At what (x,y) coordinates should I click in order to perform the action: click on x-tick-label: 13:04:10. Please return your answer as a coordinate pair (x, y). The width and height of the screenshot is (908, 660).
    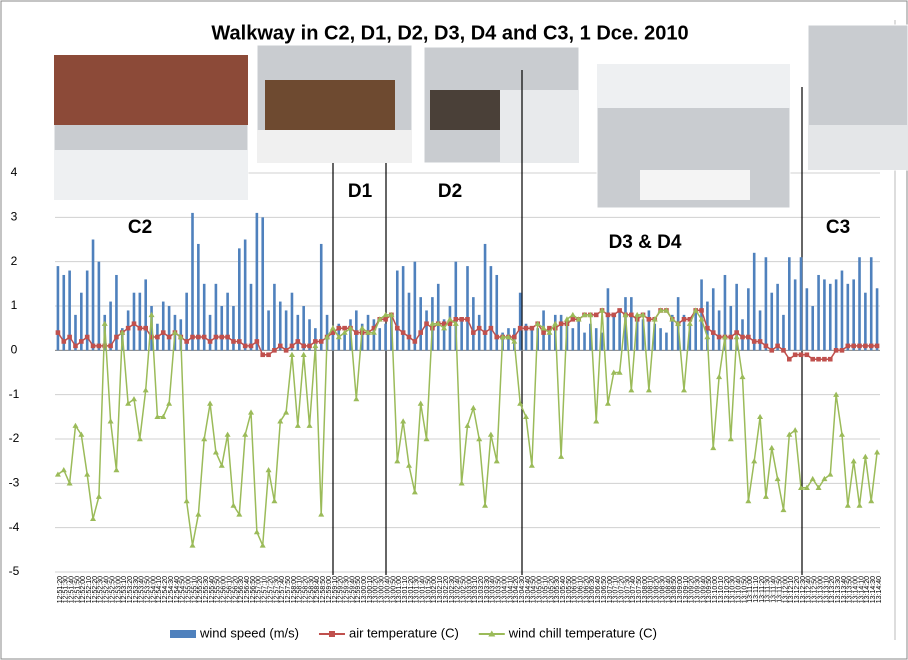
    Looking at the image, I should click on (510, 589).